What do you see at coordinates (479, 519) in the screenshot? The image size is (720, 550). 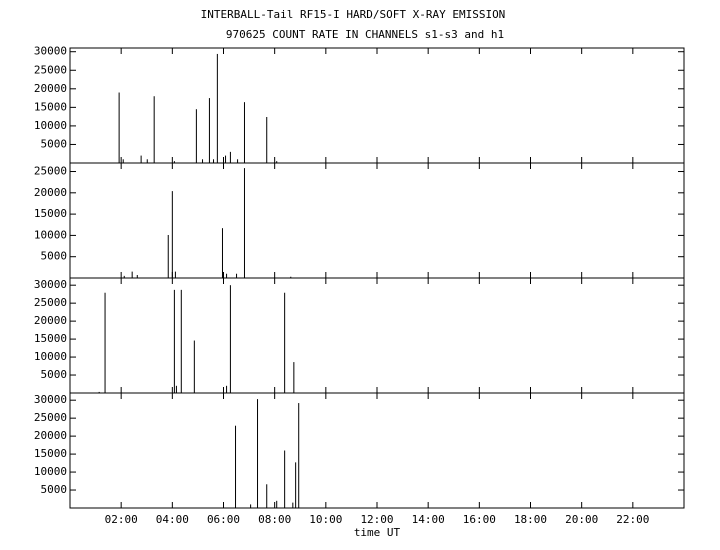 I see `x-tick-label: 16:00` at bounding box center [479, 519].